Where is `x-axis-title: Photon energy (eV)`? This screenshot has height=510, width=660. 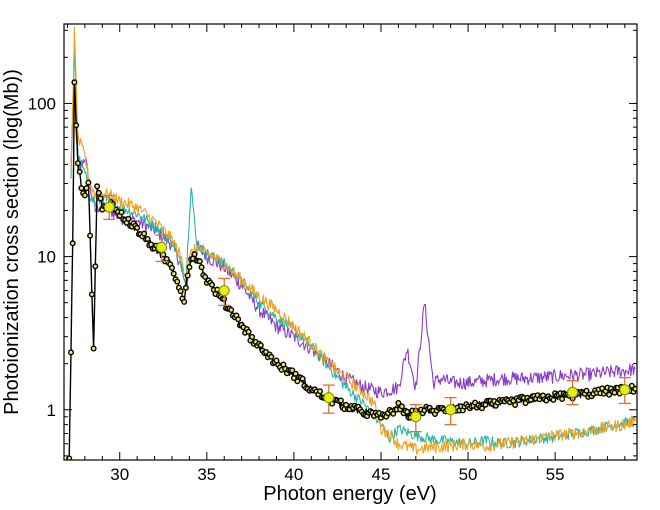
x-axis-title: Photon energy (eV) is located at coordinates (349, 494).